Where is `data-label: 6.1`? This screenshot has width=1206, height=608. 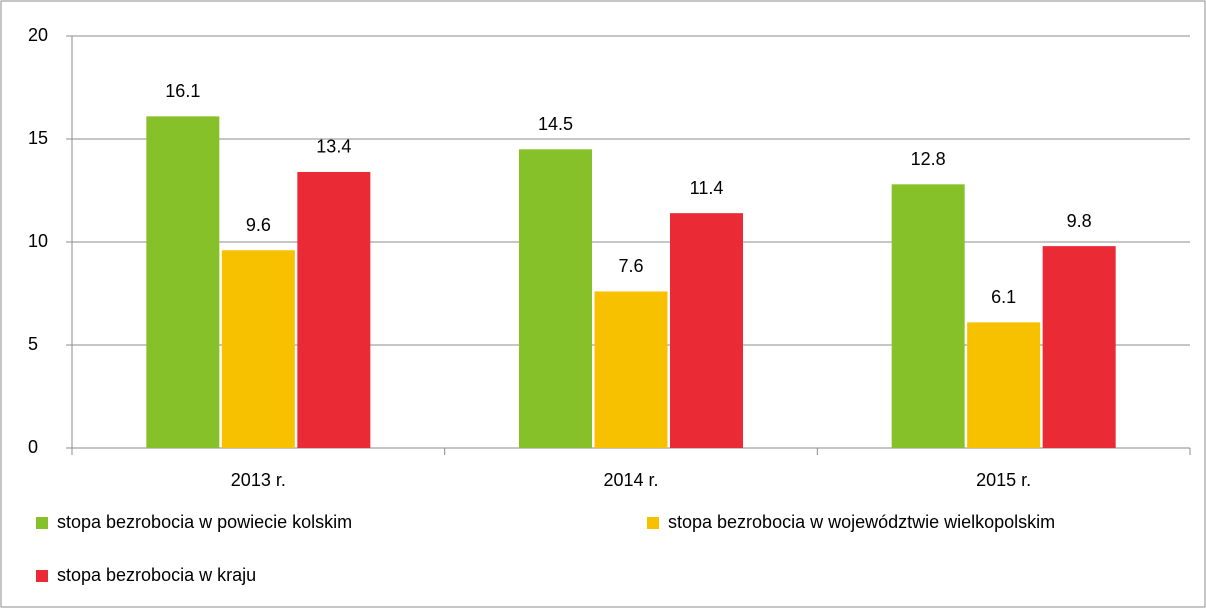 data-label: 6.1 is located at coordinates (1003, 297).